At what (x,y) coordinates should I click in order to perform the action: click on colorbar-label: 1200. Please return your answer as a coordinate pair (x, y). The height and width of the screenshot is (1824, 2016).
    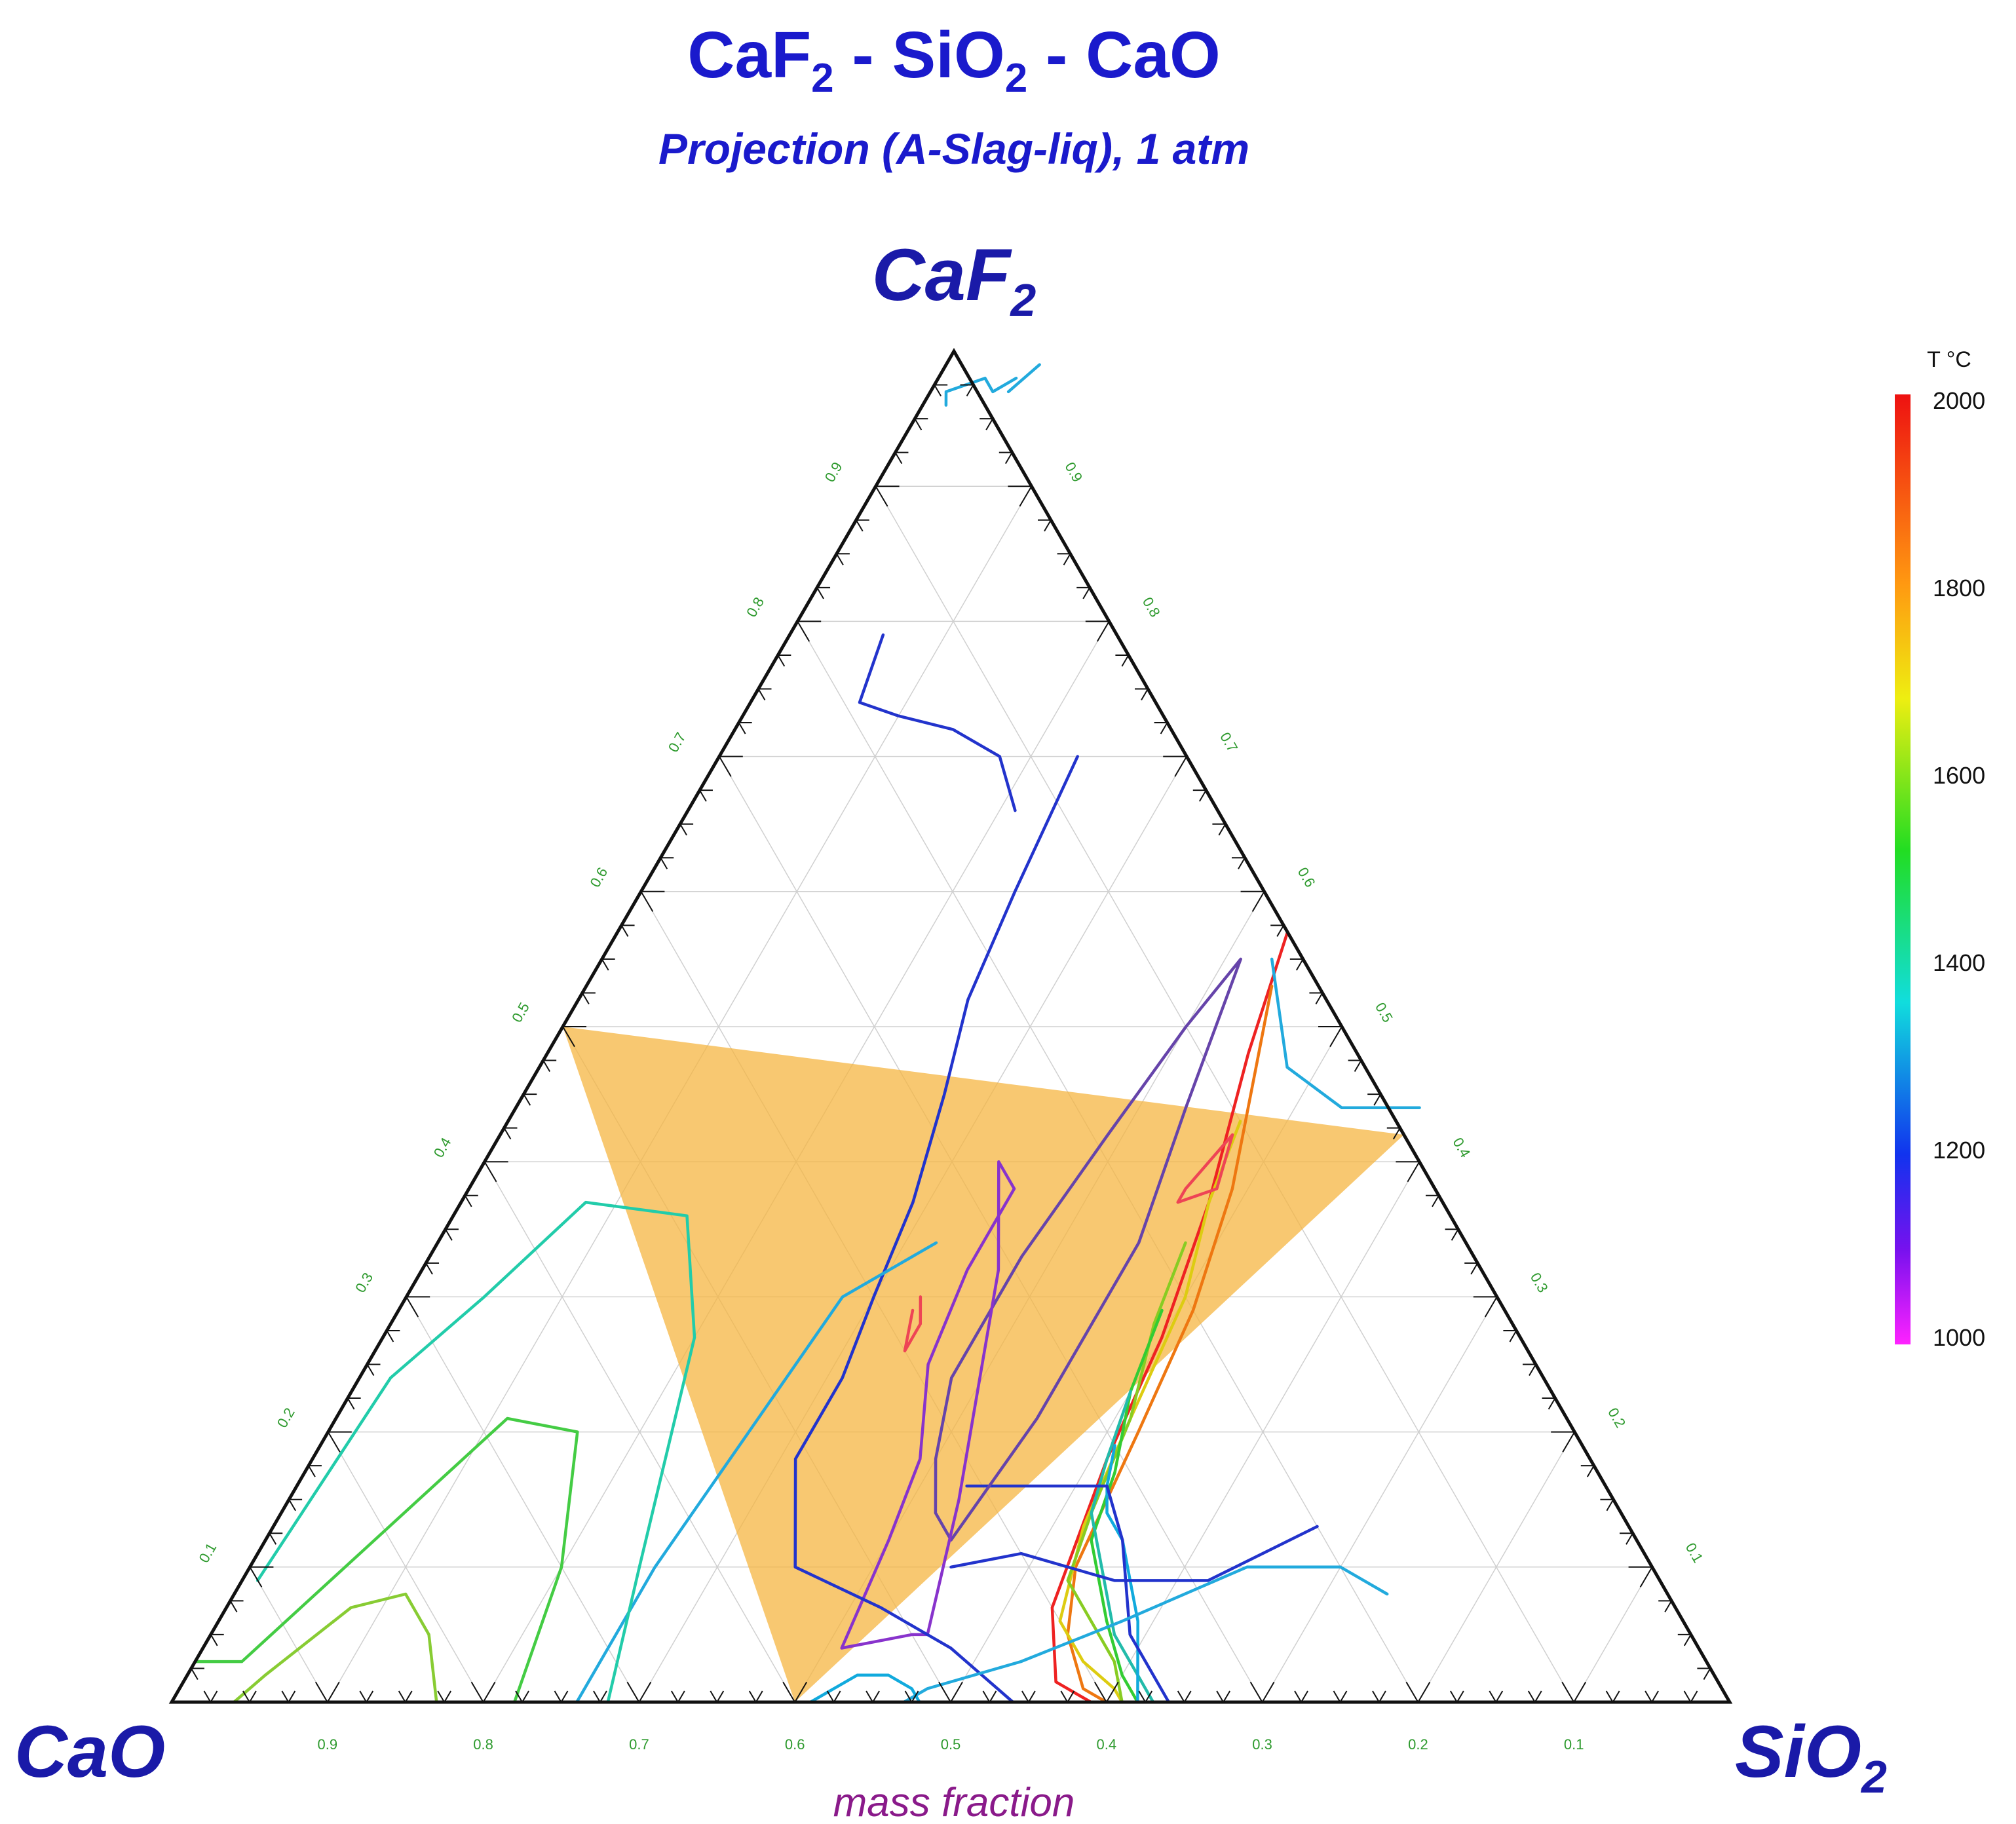
    Looking at the image, I should click on (1959, 1150).